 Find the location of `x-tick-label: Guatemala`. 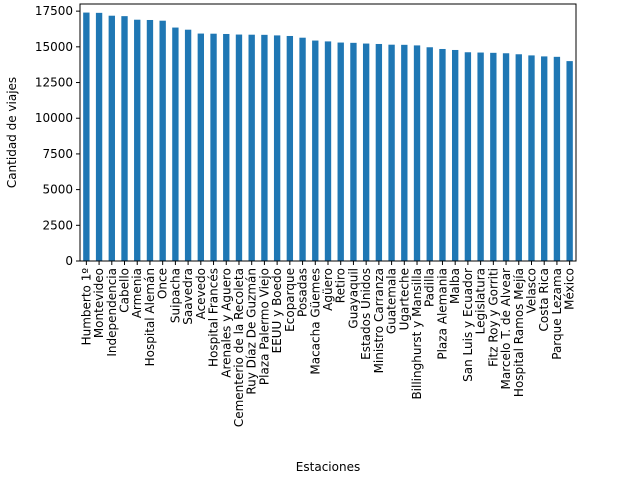

x-tick-label: Guatemala is located at coordinates (392, 301).